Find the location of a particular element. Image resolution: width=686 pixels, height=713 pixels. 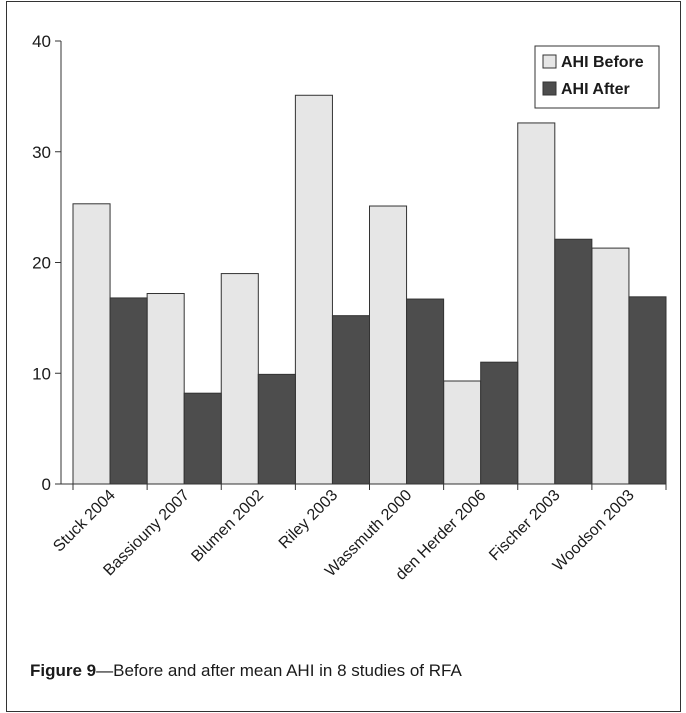

legend-label-after: AHI After is located at coordinates (595, 89).